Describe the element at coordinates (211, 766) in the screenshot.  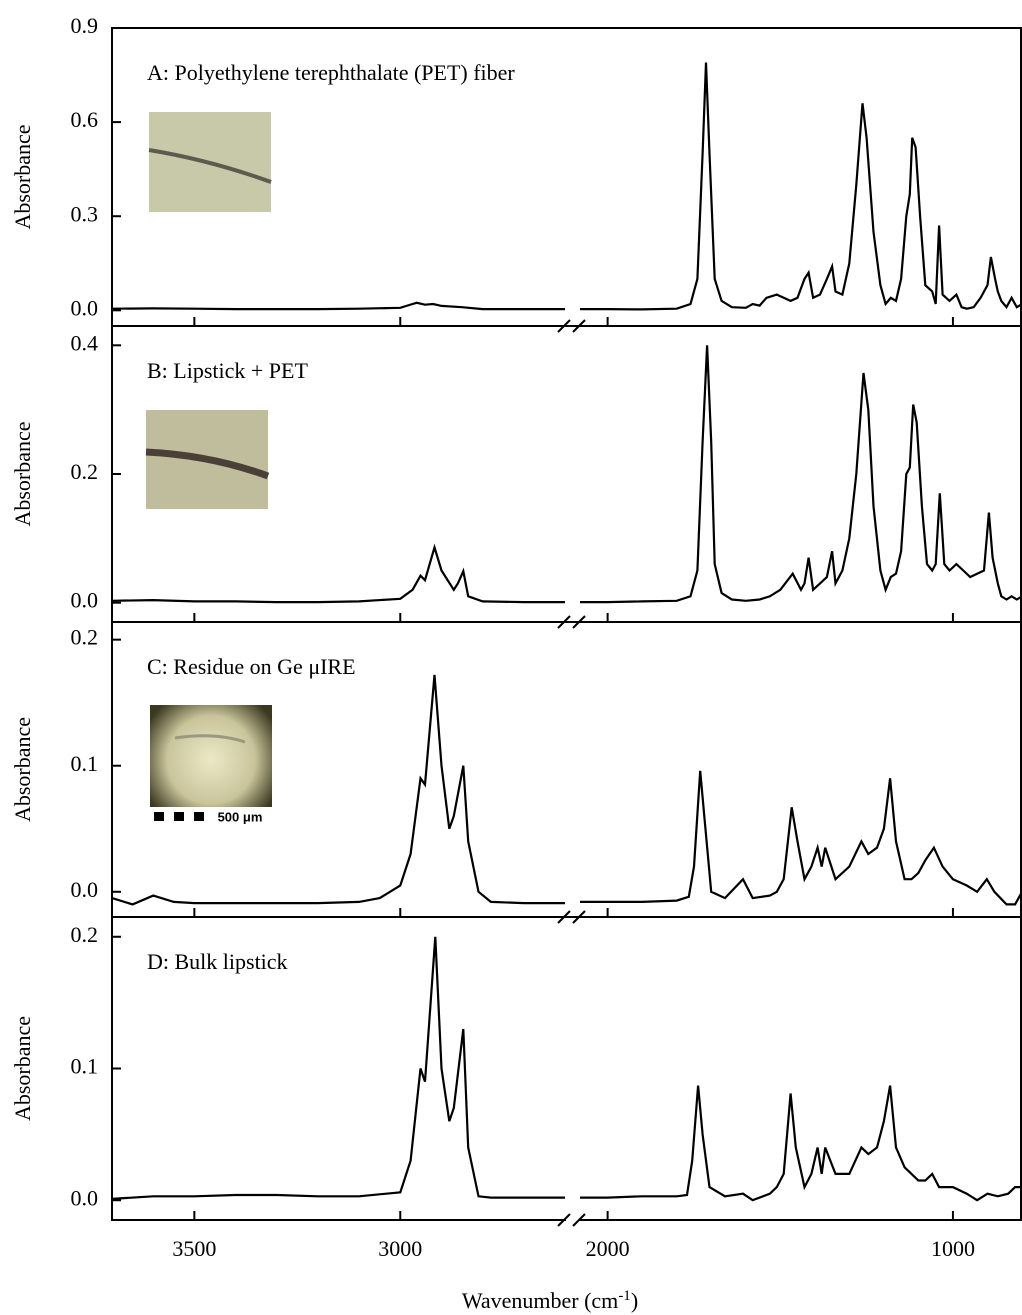
I see `inset-c: 500 μm` at that location.